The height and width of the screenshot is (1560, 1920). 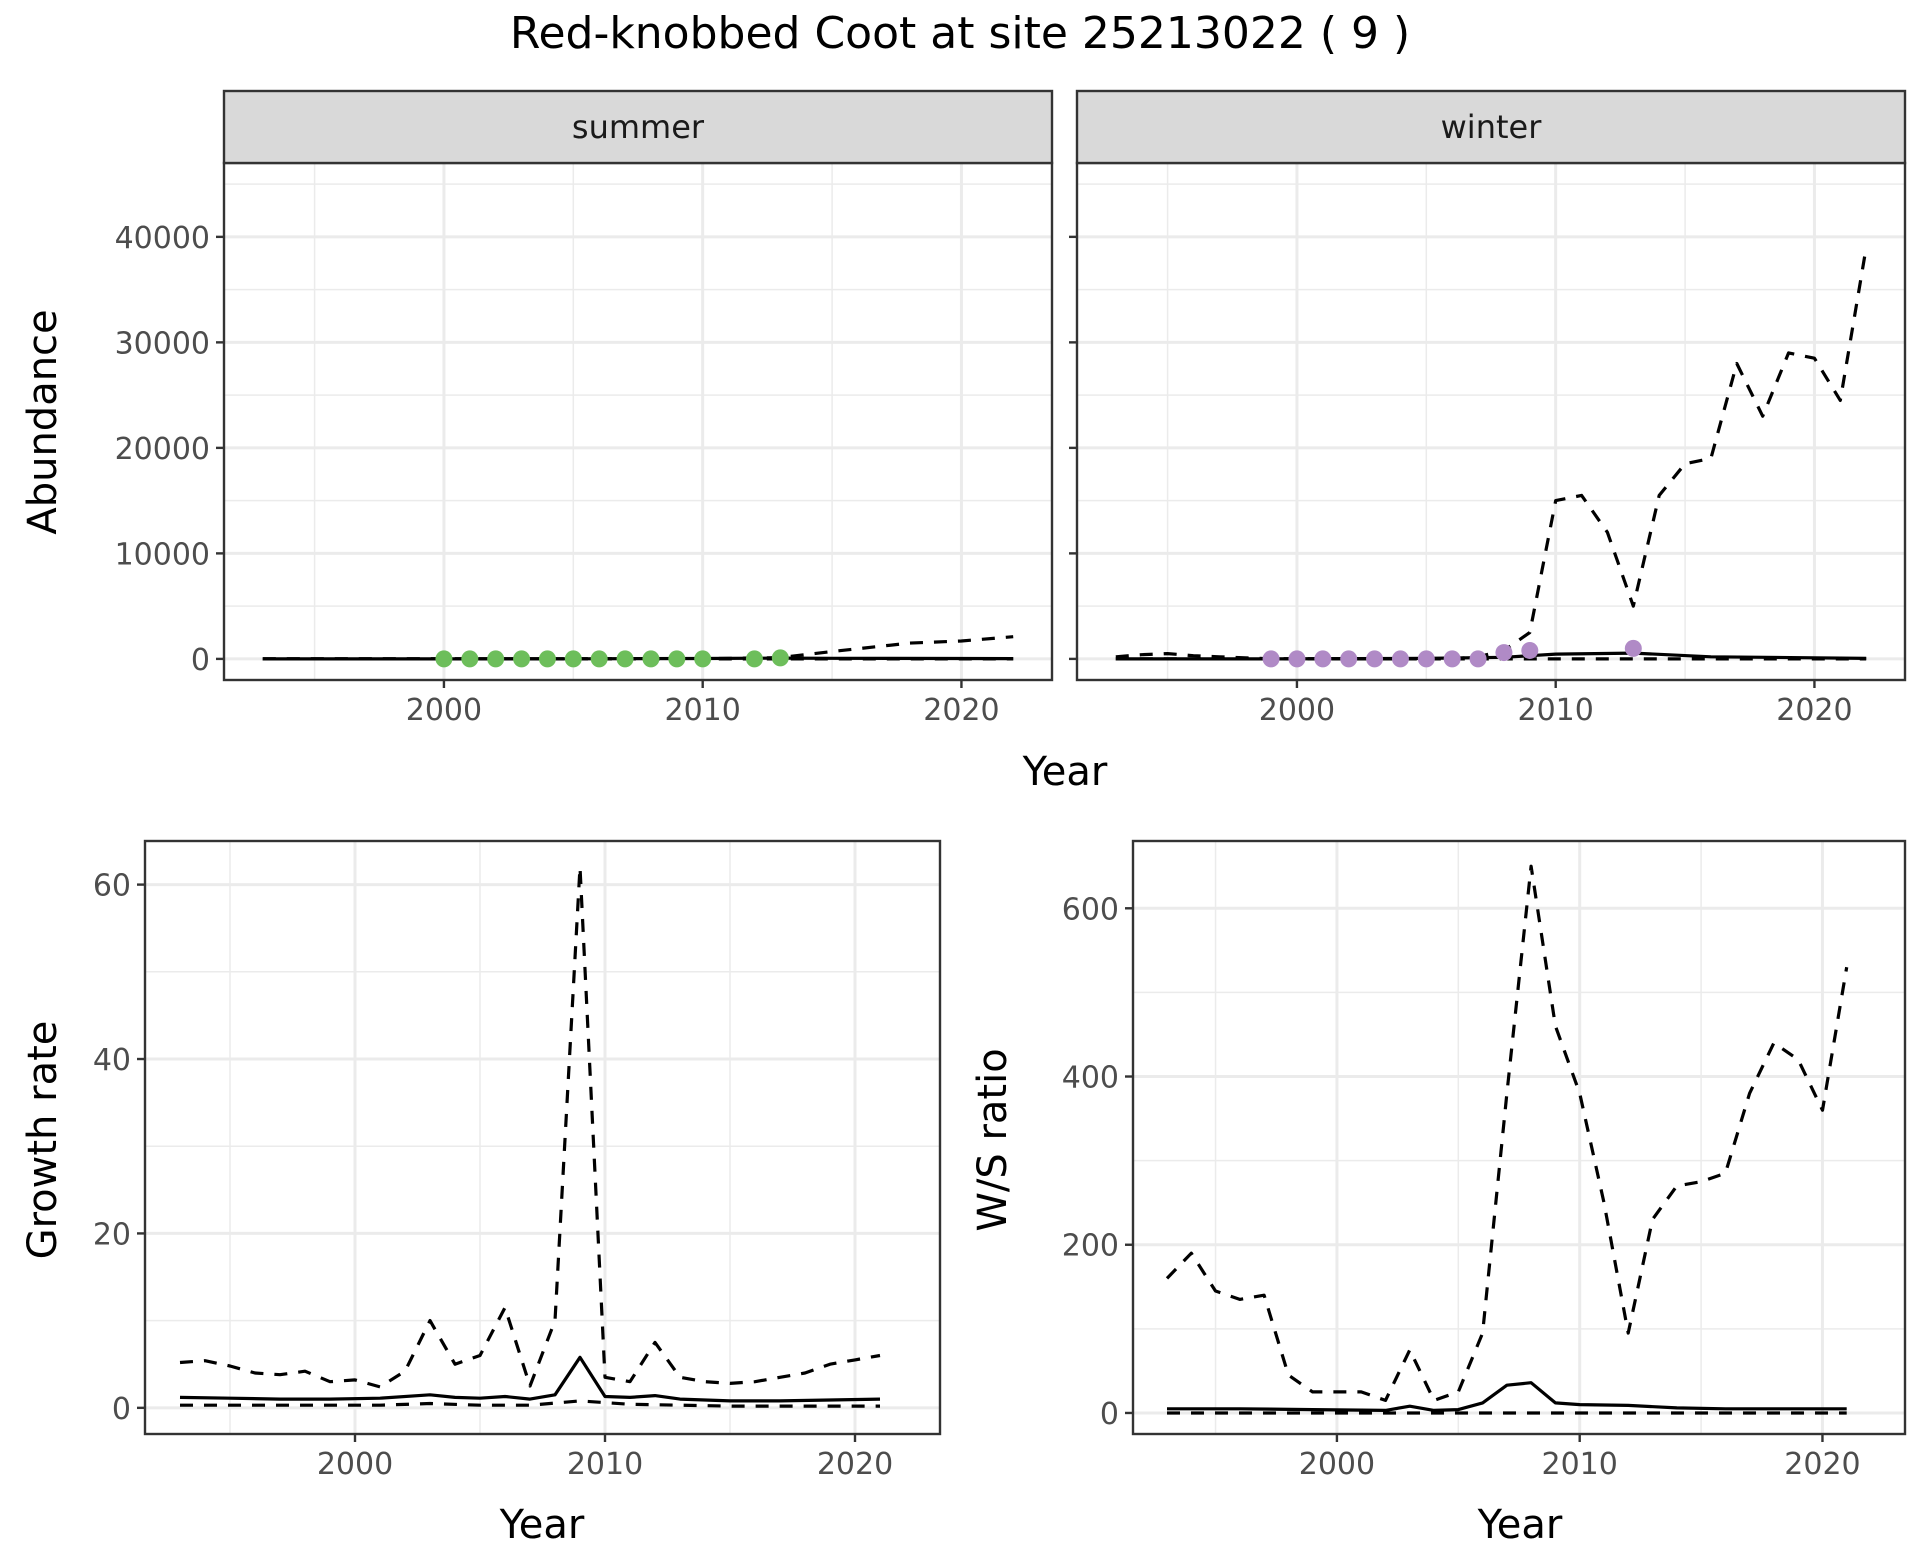 What do you see at coordinates (1491, 421) in the screenshot?
I see `winter-plot-background` at bounding box center [1491, 421].